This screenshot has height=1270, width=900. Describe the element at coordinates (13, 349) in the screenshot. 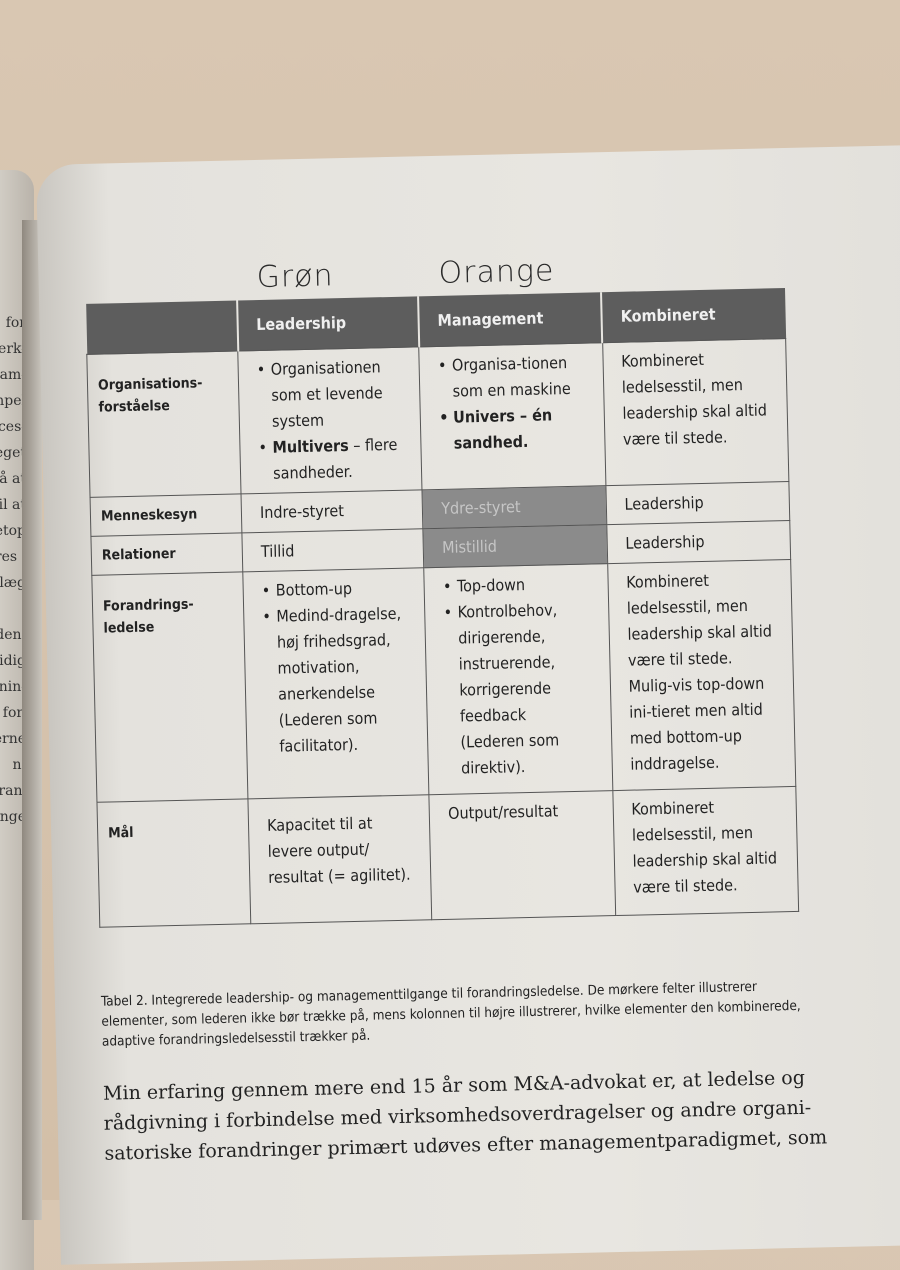

I see `left-page-line: erk-` at that location.